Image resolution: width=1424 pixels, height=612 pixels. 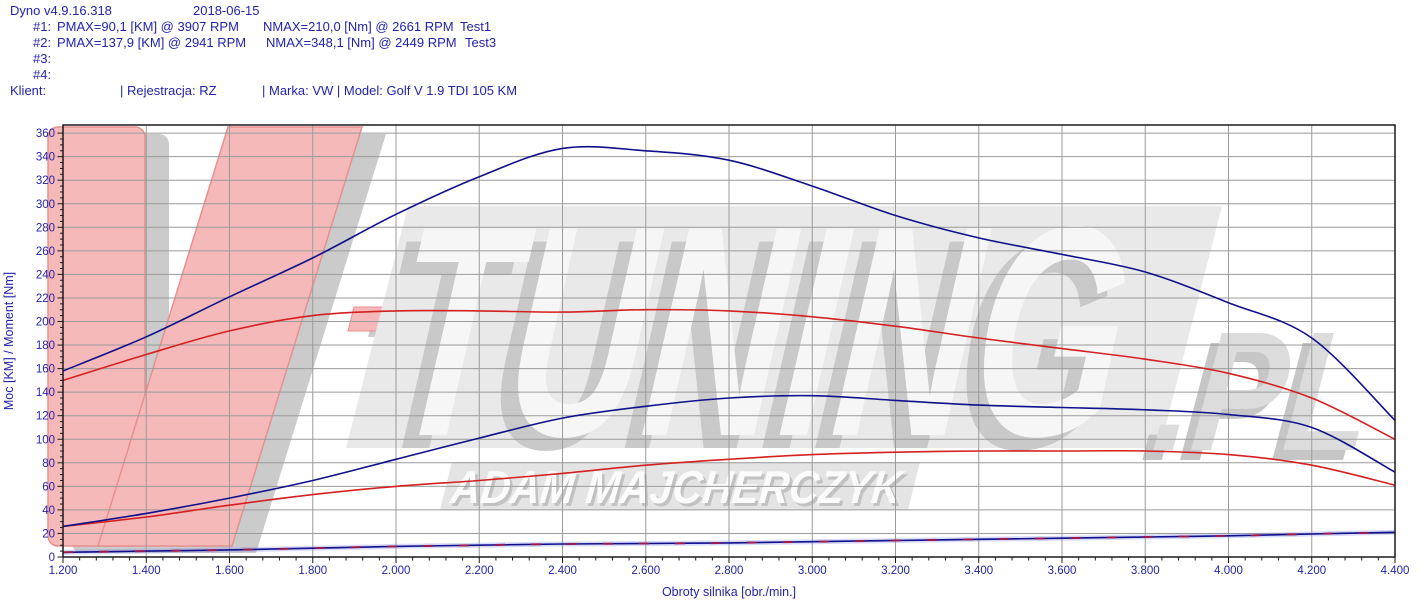 I want to click on x-tick-label: 3.400, so click(x=978, y=571).